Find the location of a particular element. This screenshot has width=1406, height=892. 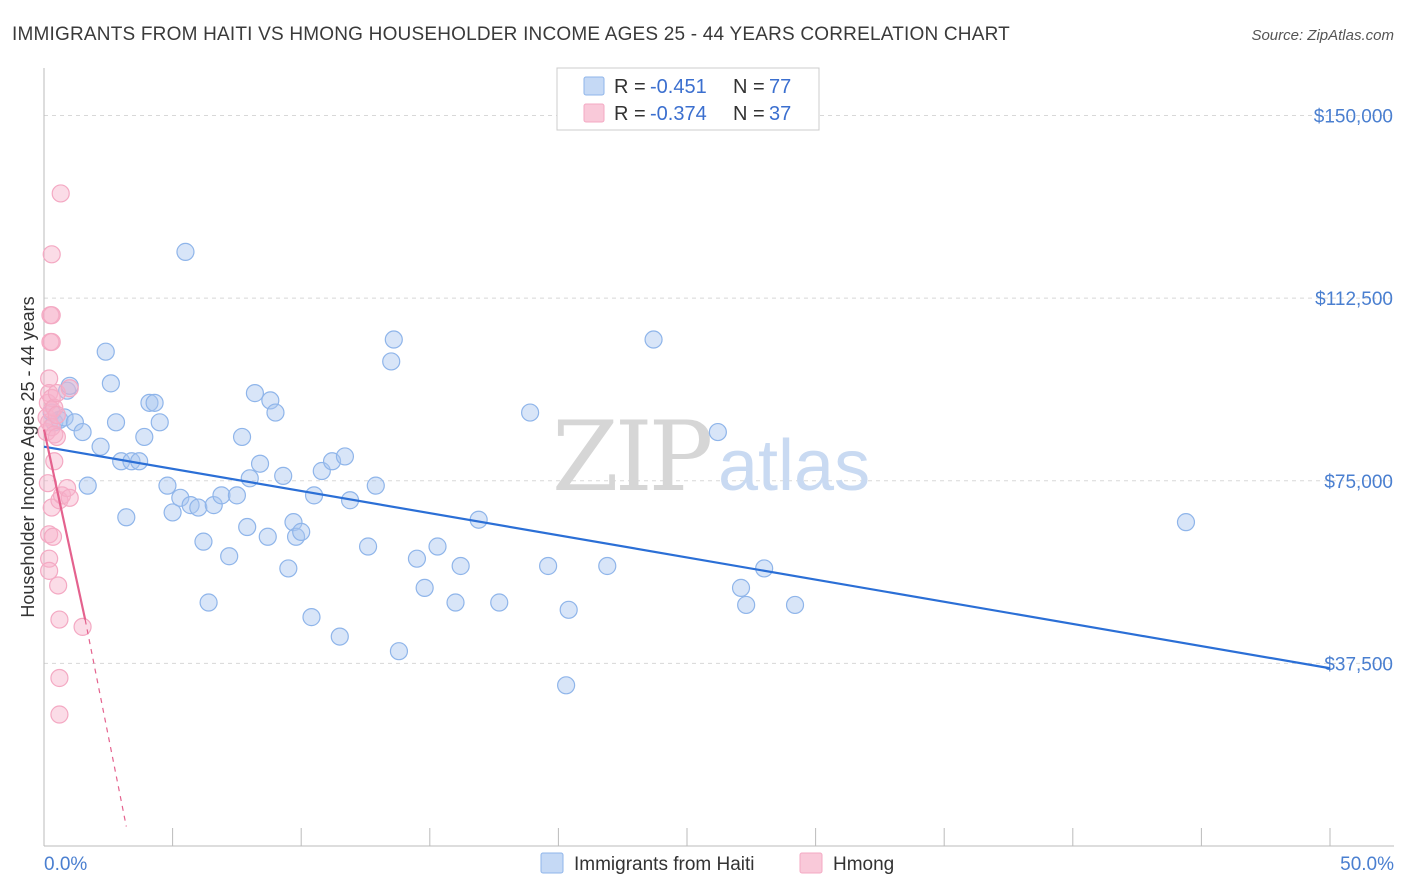

y-axis-title: Householder Income Ages 25 - 44 years is located at coordinates (28, 456).